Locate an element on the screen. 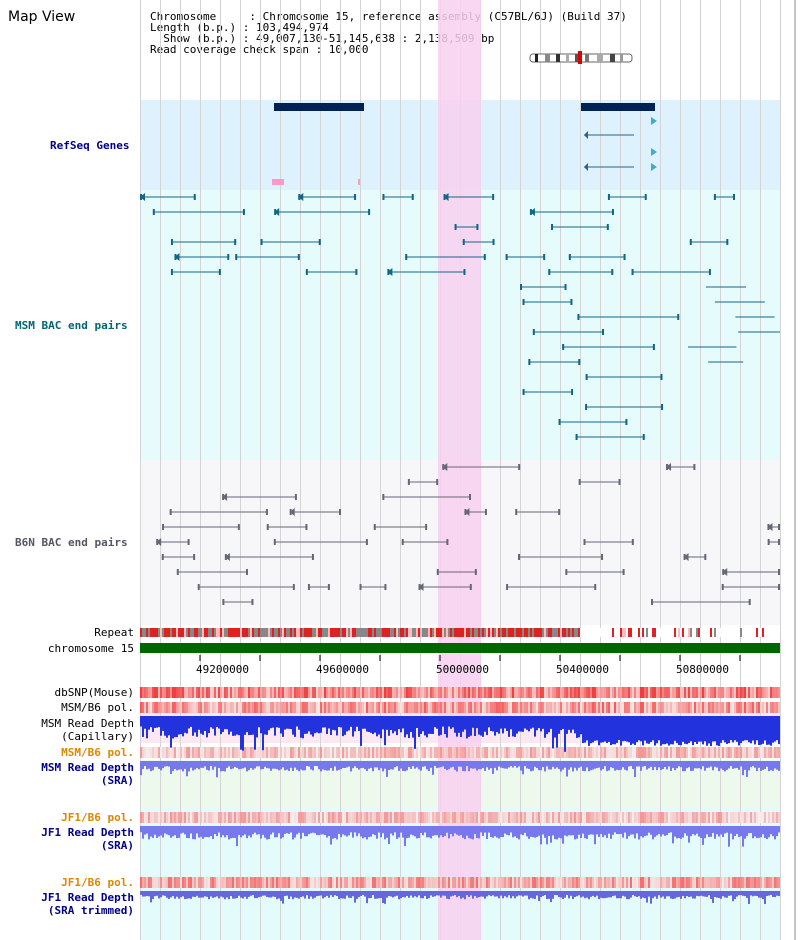  b6n-bac-arrow is located at coordinates (159, 542).